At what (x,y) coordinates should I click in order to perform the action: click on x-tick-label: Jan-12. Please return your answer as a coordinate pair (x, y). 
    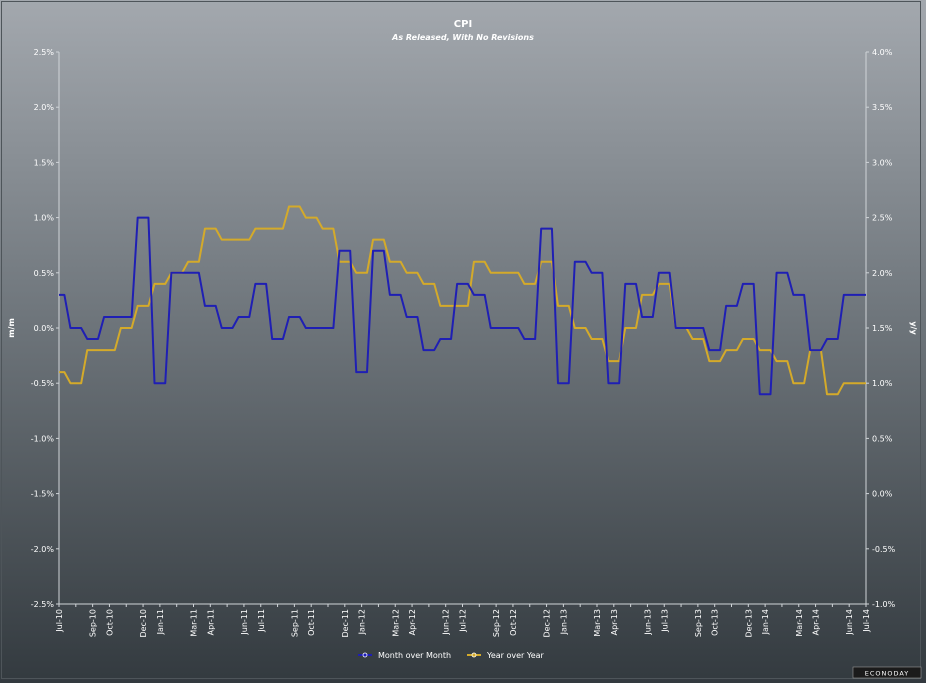
    Looking at the image, I should click on (362, 622).